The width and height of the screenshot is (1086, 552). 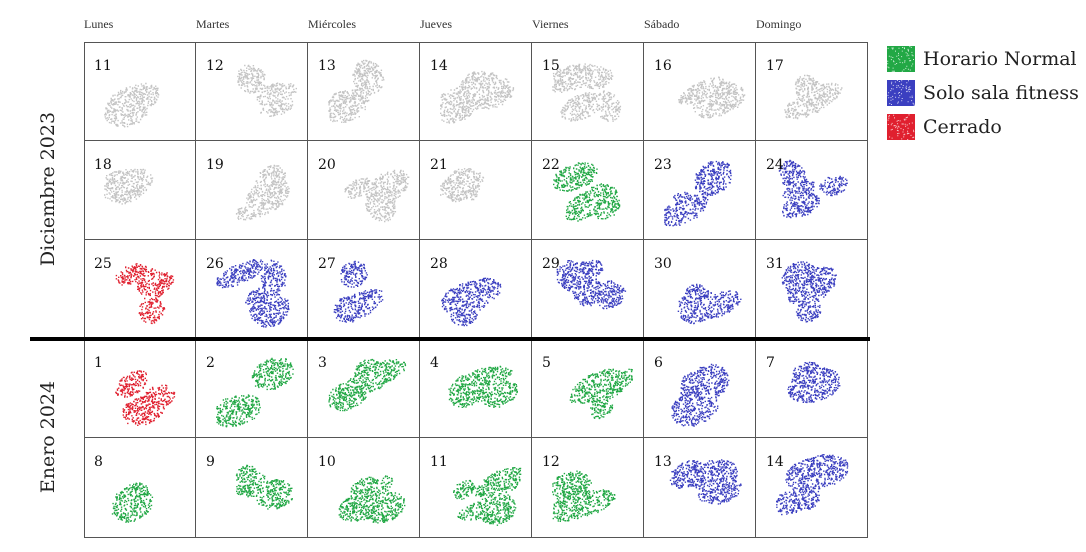 I want to click on day-number: 24, so click(x=775, y=165).